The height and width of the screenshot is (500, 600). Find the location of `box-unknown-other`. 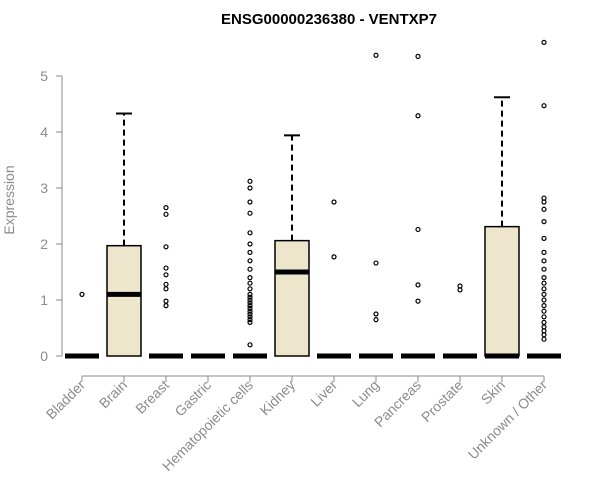

box-unknown-other is located at coordinates (544, 199).